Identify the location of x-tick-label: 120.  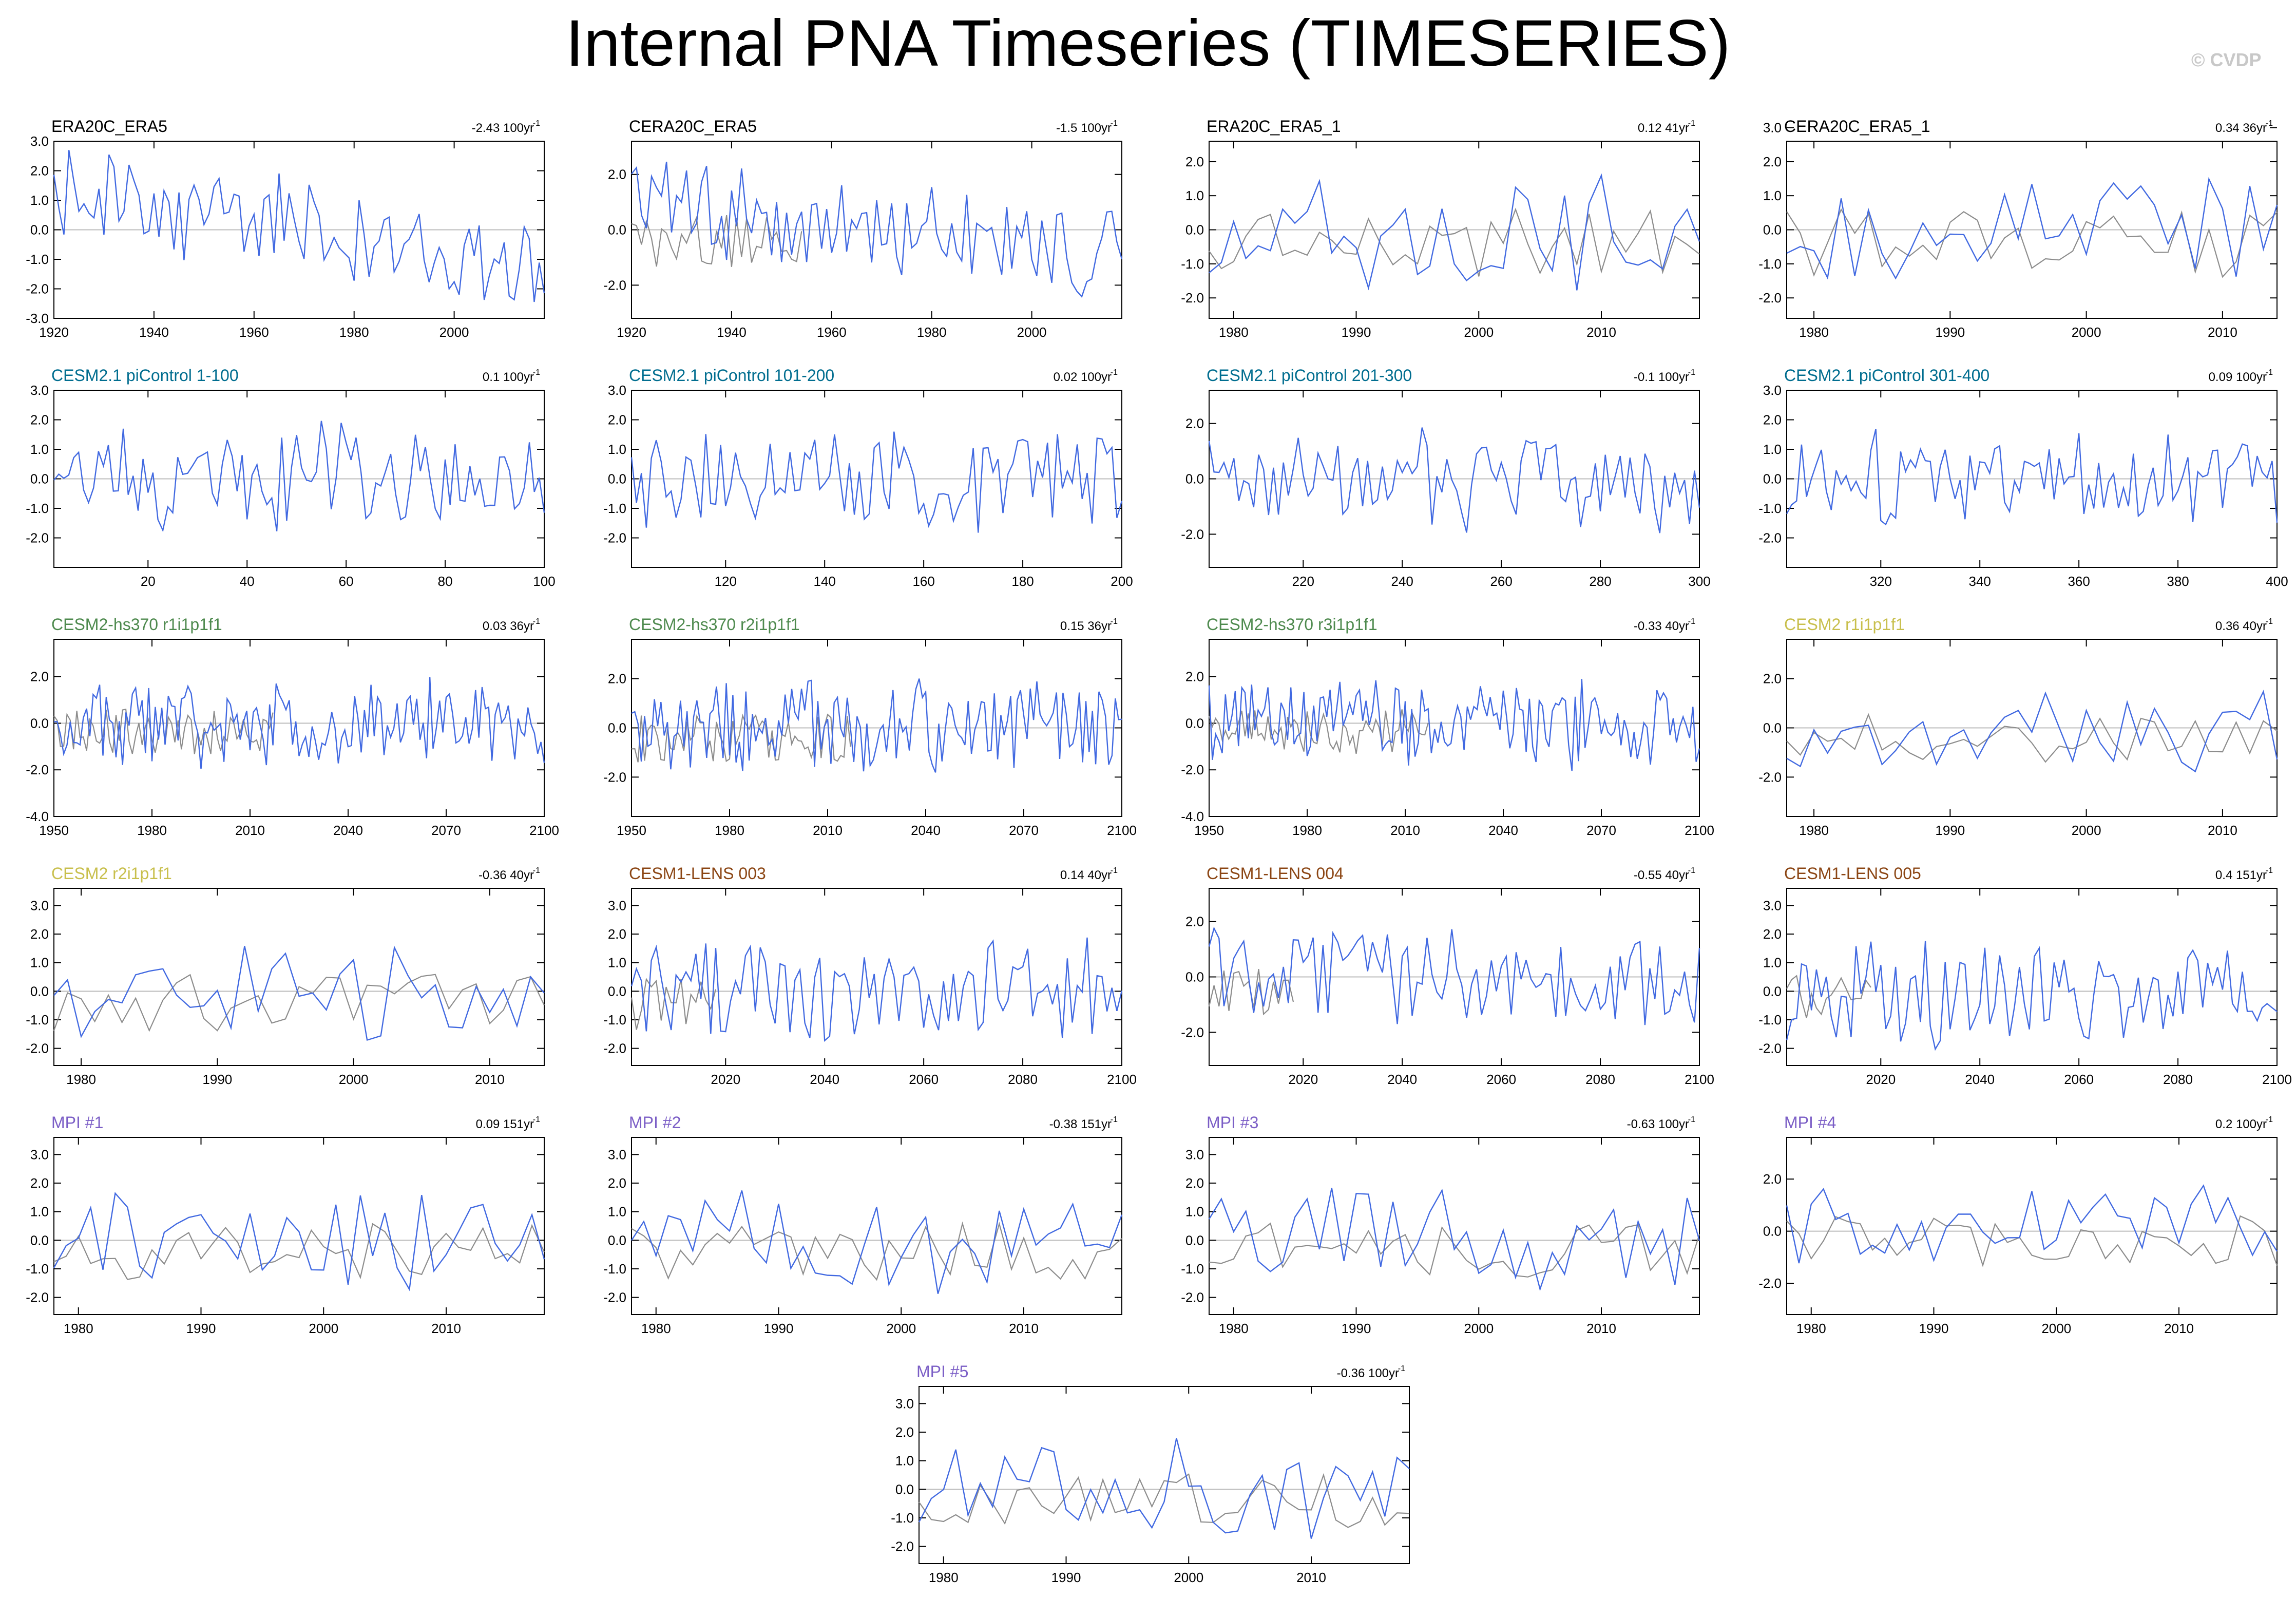
(726, 581).